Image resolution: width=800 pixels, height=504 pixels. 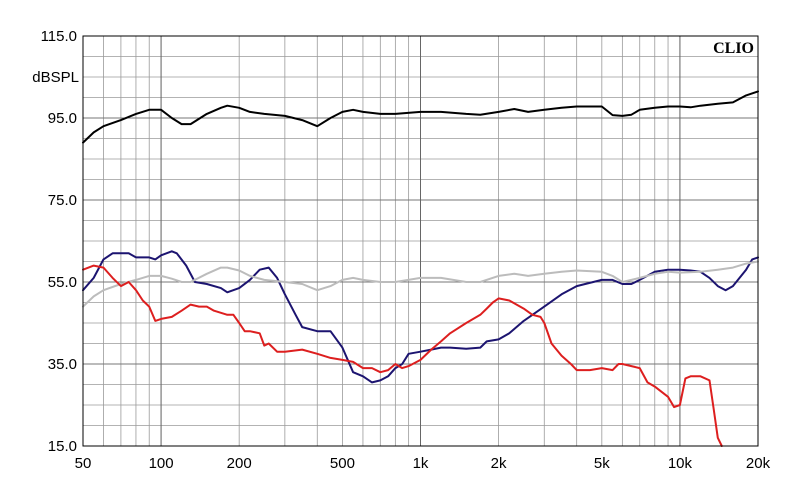 I want to click on x-tick-labels: 50 100 200 500 1k 2k 5k 10k 20k, so click(x=423, y=463).